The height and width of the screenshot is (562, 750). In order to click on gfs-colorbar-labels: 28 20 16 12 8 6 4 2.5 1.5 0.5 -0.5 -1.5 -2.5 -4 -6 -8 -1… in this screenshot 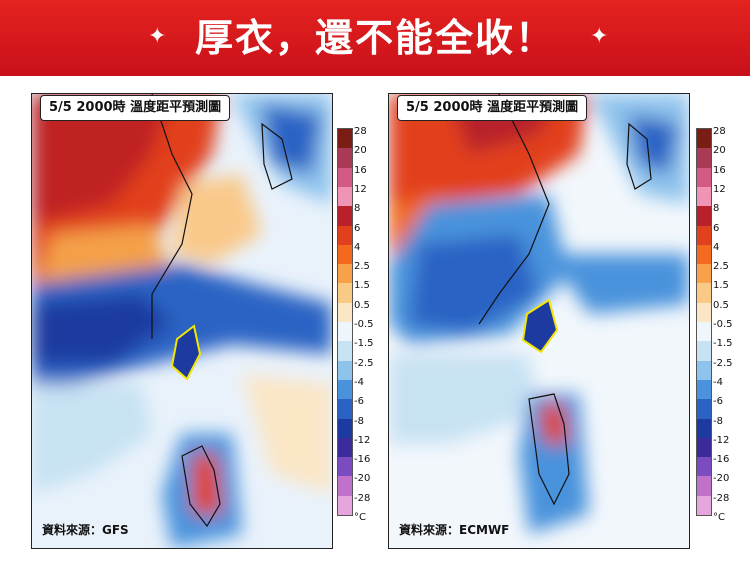, I will do `click(367, 324)`.